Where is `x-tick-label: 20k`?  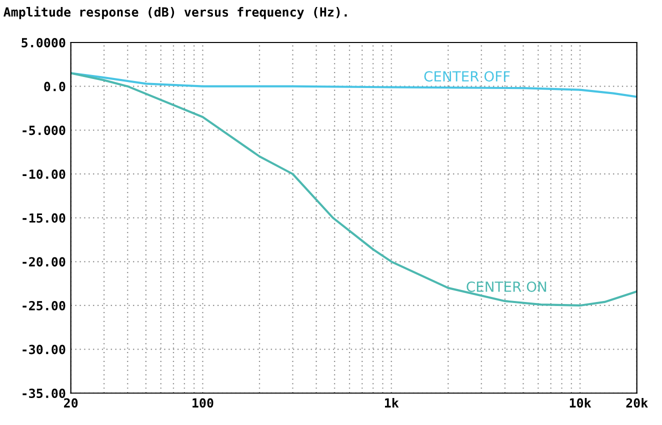 x-tick-label: 20k is located at coordinates (637, 403).